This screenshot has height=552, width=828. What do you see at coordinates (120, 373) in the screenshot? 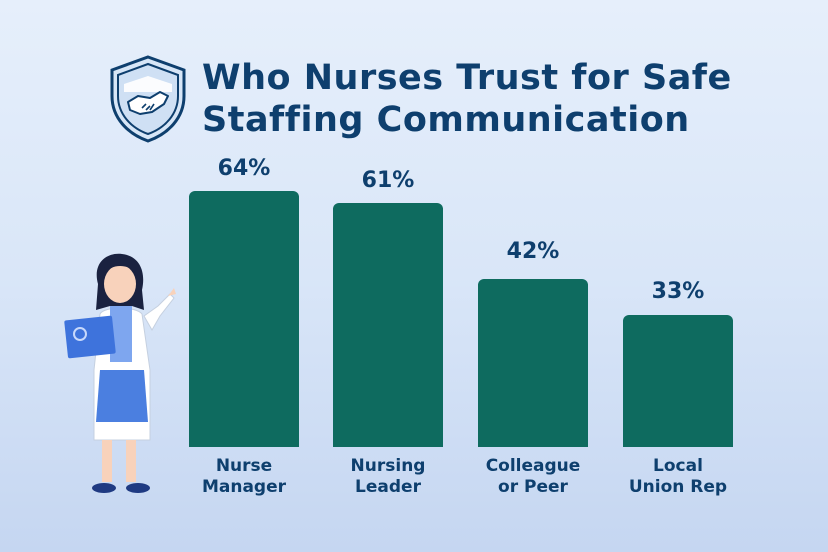
I see `nurse-illustration` at bounding box center [120, 373].